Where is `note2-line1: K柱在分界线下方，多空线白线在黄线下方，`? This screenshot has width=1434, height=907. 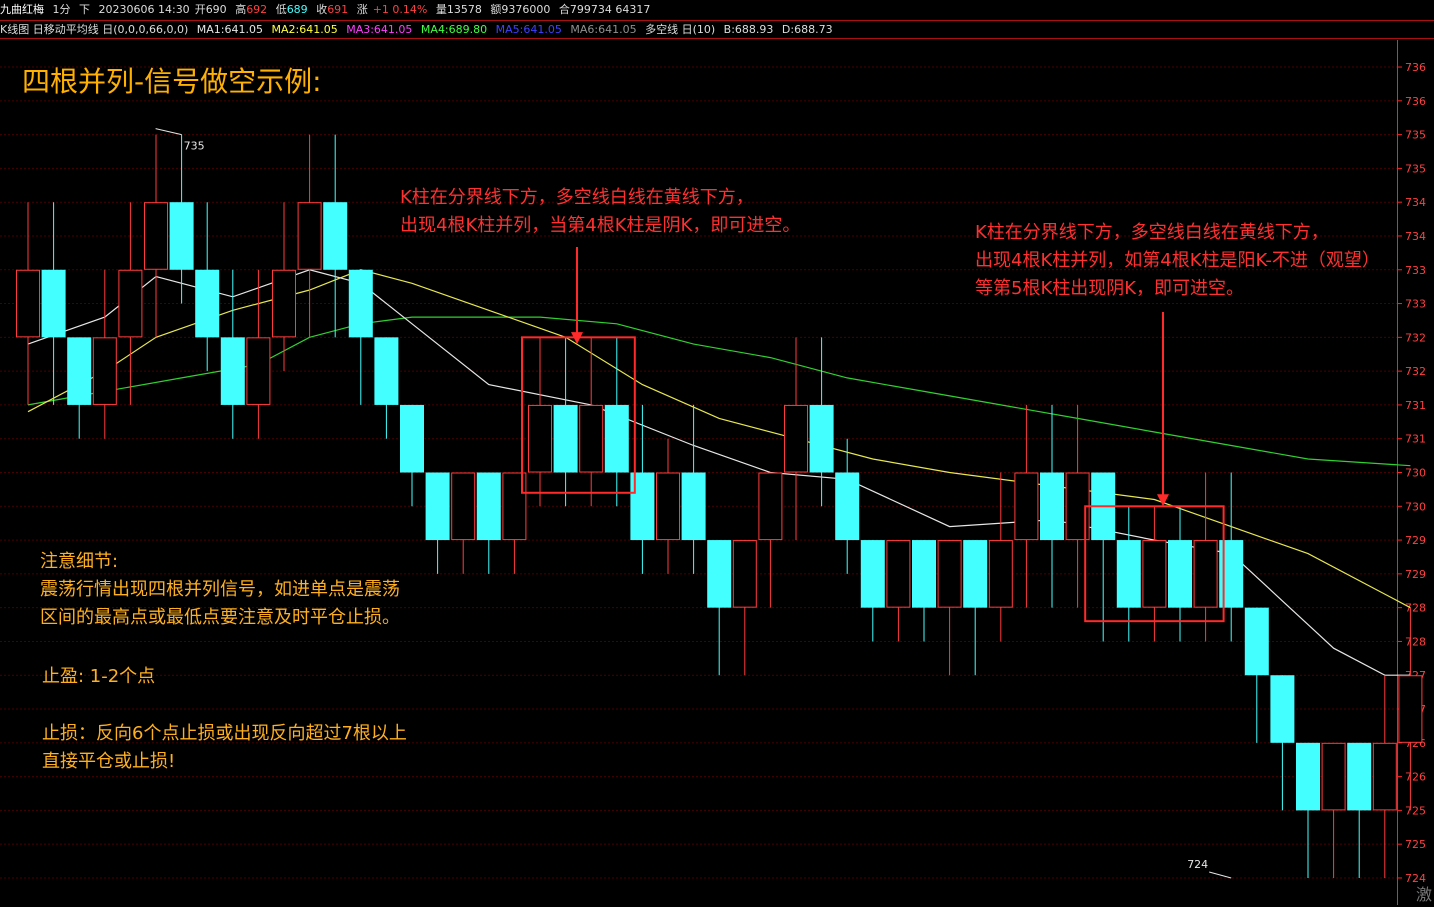
note2-line1: K柱在分界线下方，多空线白线在黄线下方， is located at coordinates (1152, 232).